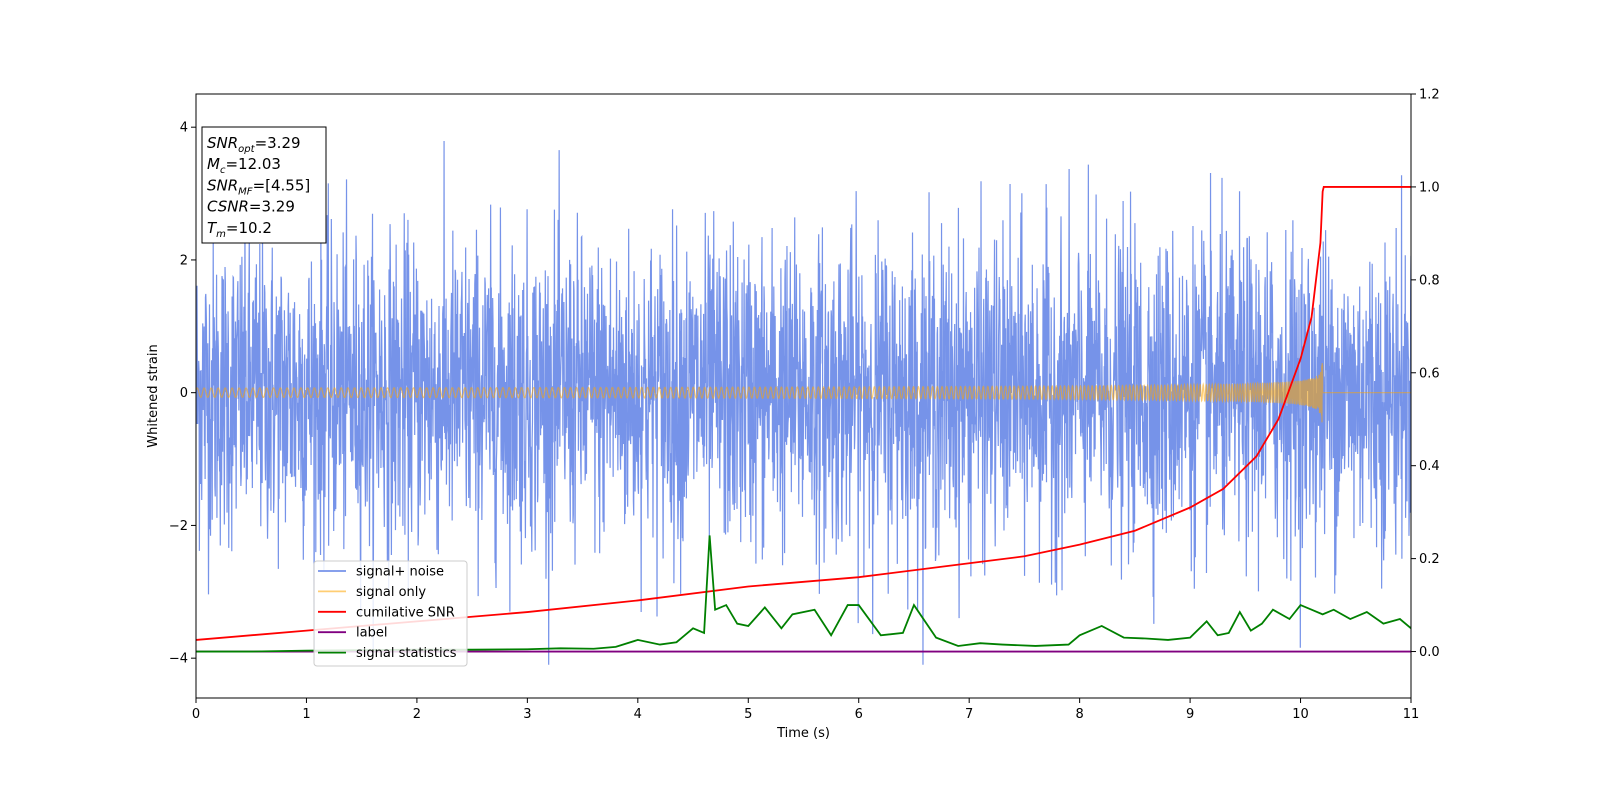 The width and height of the screenshot is (1600, 800). What do you see at coordinates (1300, 714) in the screenshot?
I see `x-tick-label: 10` at bounding box center [1300, 714].